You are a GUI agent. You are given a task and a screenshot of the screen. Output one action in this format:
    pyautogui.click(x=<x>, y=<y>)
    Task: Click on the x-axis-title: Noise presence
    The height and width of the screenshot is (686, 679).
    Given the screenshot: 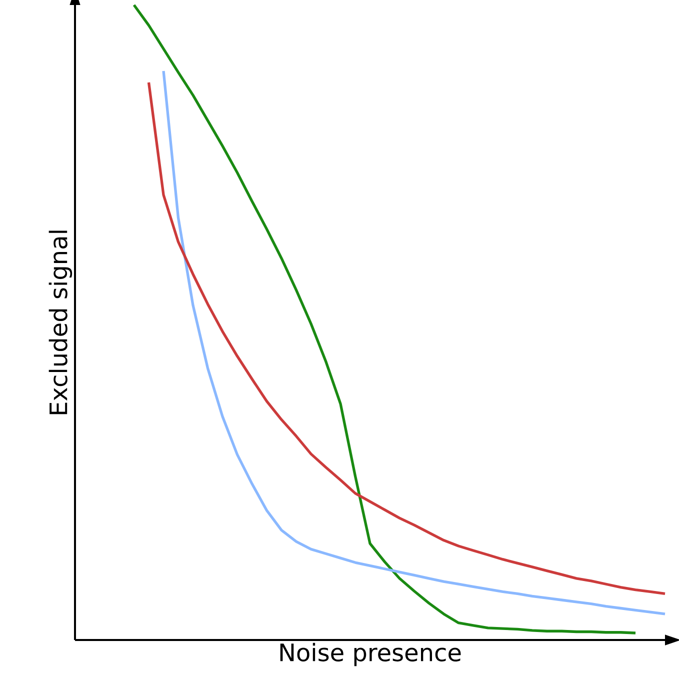 What is the action you would take?
    pyautogui.click(x=370, y=654)
    